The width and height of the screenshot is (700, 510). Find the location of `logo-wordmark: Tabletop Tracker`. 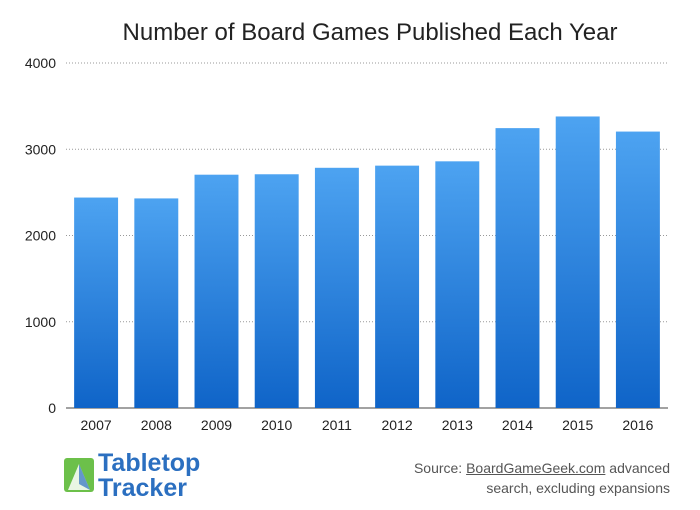

logo-wordmark: Tabletop Tracker is located at coordinates (149, 476).